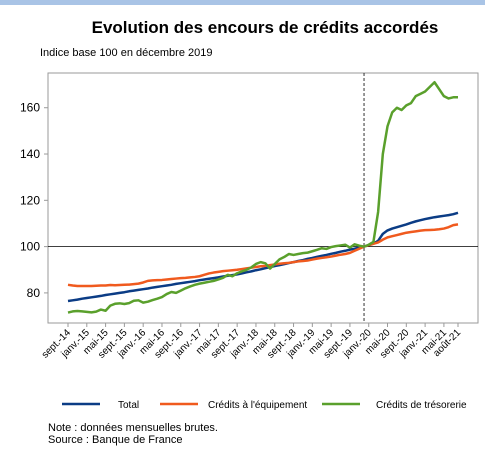 Image resolution: width=485 pixels, height=450 pixels. I want to click on legend-label: Total, so click(128, 405).